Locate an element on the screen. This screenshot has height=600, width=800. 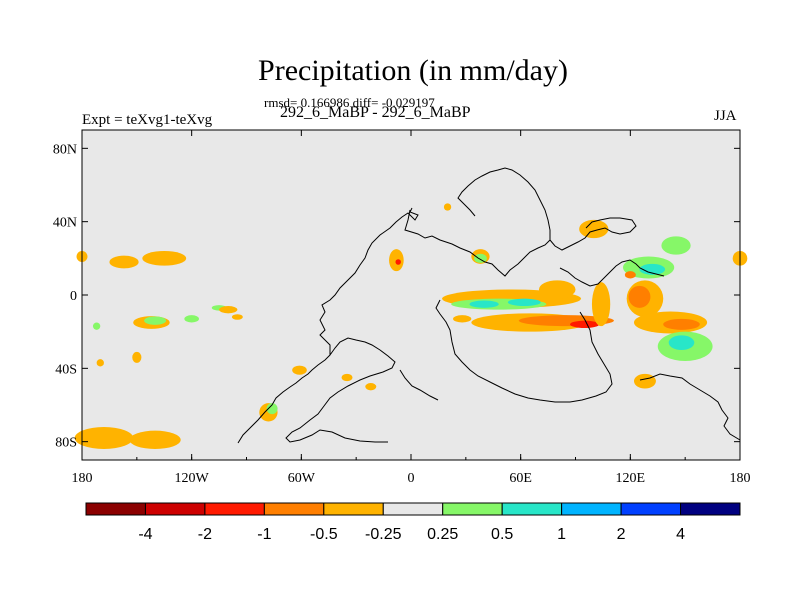
y-tick-label: 40N is located at coordinates (65, 223).